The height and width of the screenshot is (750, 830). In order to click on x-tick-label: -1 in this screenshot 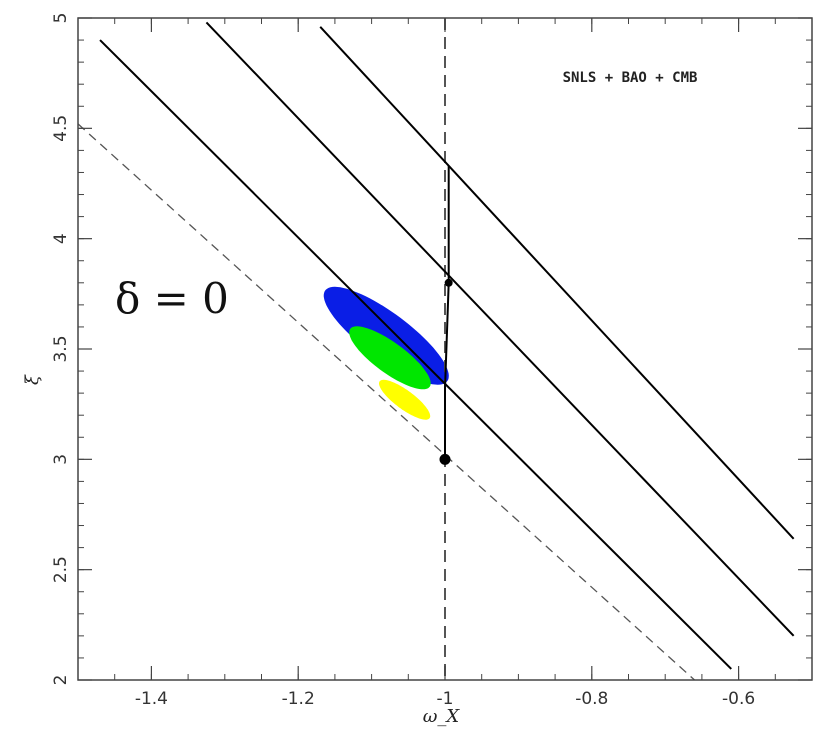, I will do `click(445, 699)`.